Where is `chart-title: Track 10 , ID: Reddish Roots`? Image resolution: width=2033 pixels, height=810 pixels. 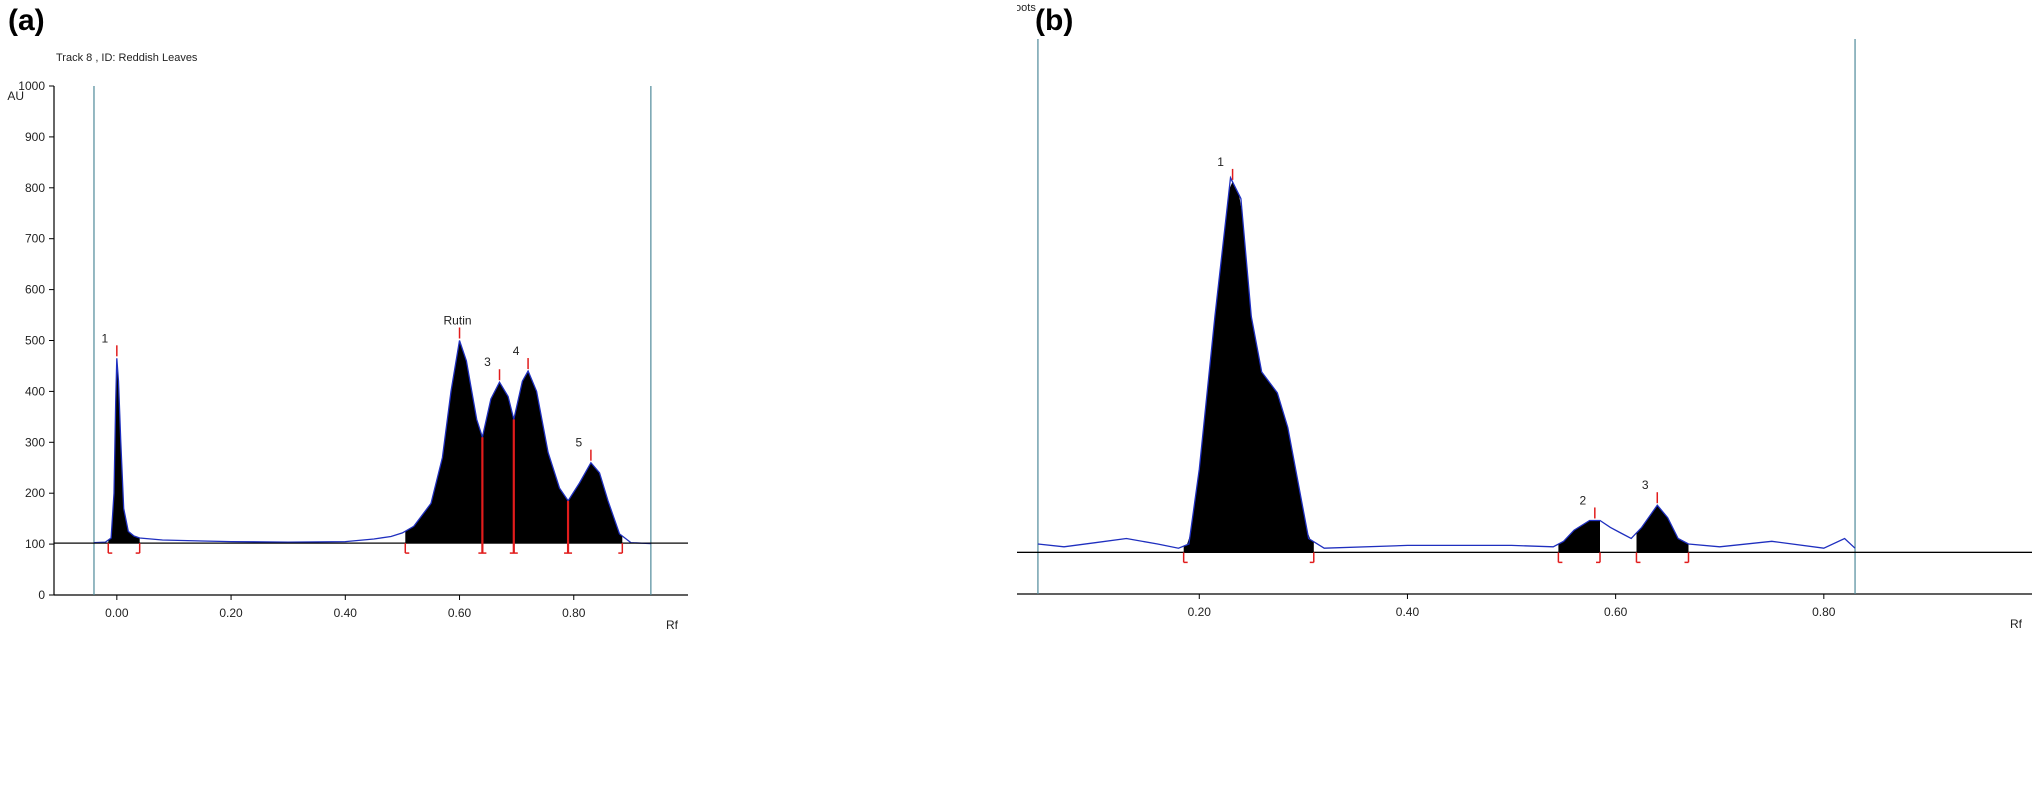
chart-title: Track 10 , ID: Reddish Roots is located at coordinates (1026, 8).